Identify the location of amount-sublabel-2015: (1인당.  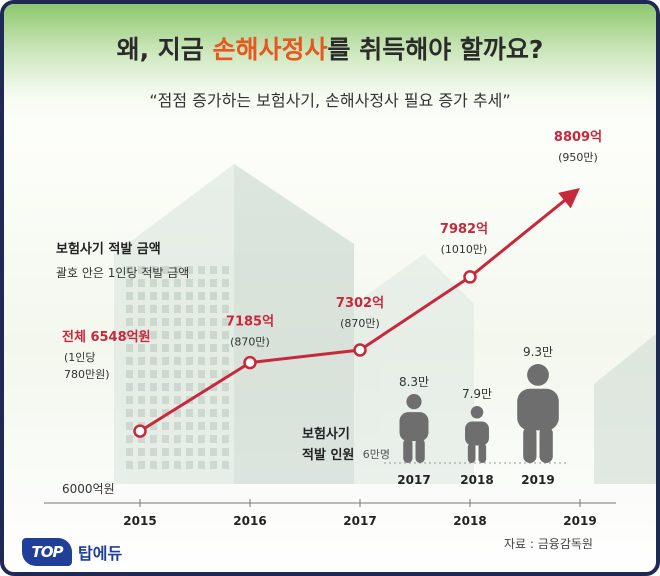
(80, 357).